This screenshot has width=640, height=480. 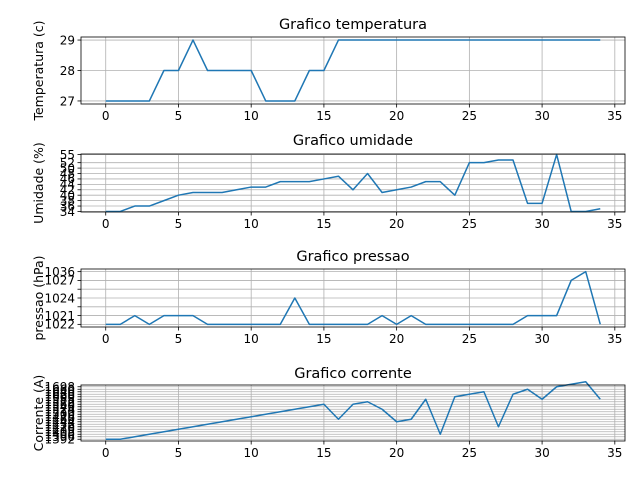 What do you see at coordinates (323, 224) in the screenshot?
I see `humidity-x-tick-label: 15` at bounding box center [323, 224].